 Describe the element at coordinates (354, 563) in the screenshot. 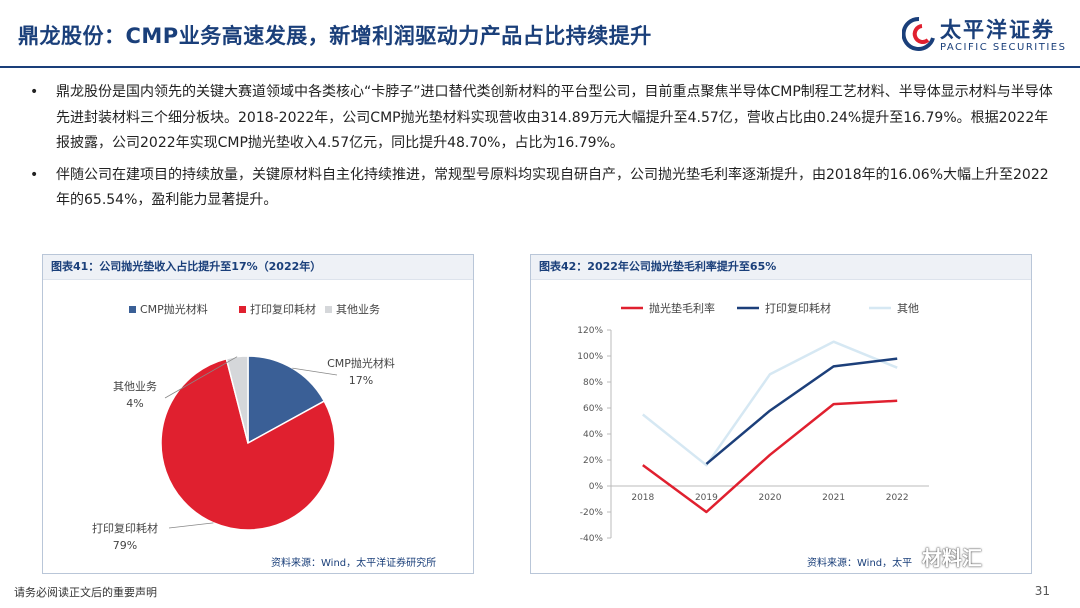

I see `chart-source: 资料来源：Wind，太平洋证券研究所` at that location.